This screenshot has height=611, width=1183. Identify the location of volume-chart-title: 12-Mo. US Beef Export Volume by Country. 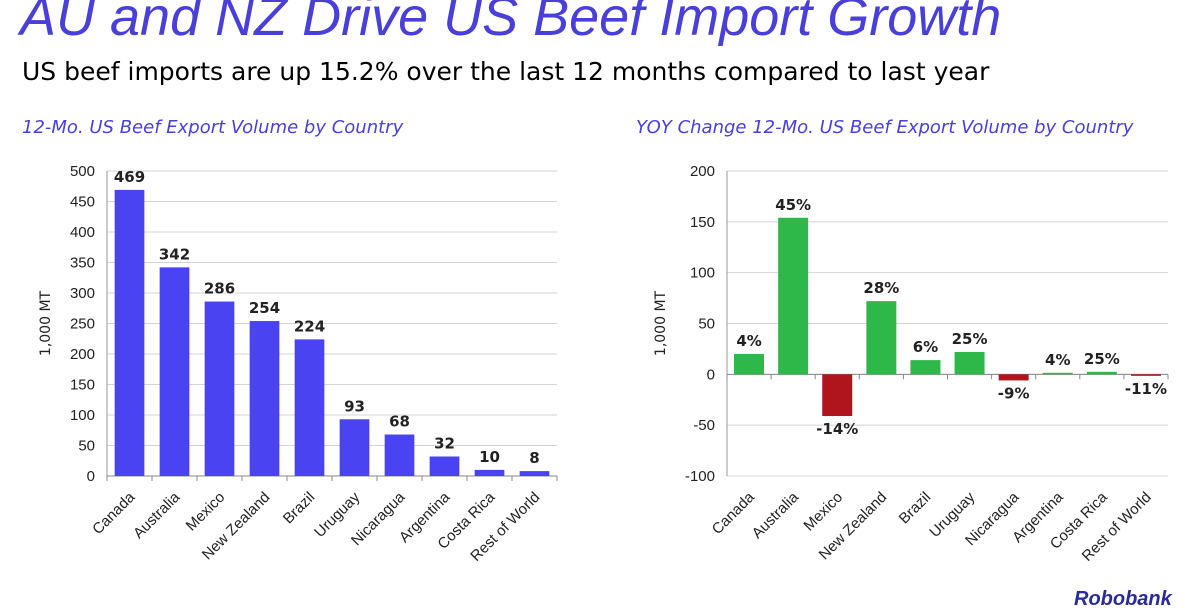
(213, 127).